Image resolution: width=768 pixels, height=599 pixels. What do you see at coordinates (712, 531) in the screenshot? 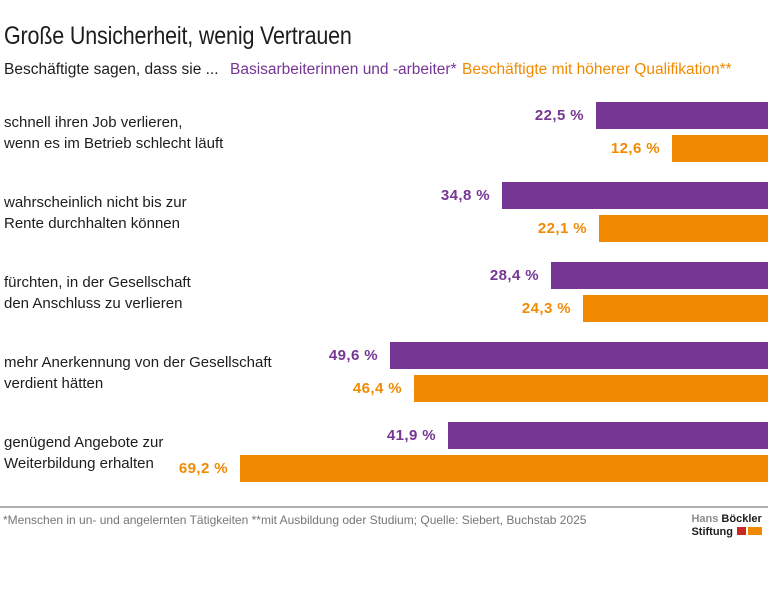
I see `logo-stiftung-text: Stiftung` at bounding box center [712, 531].